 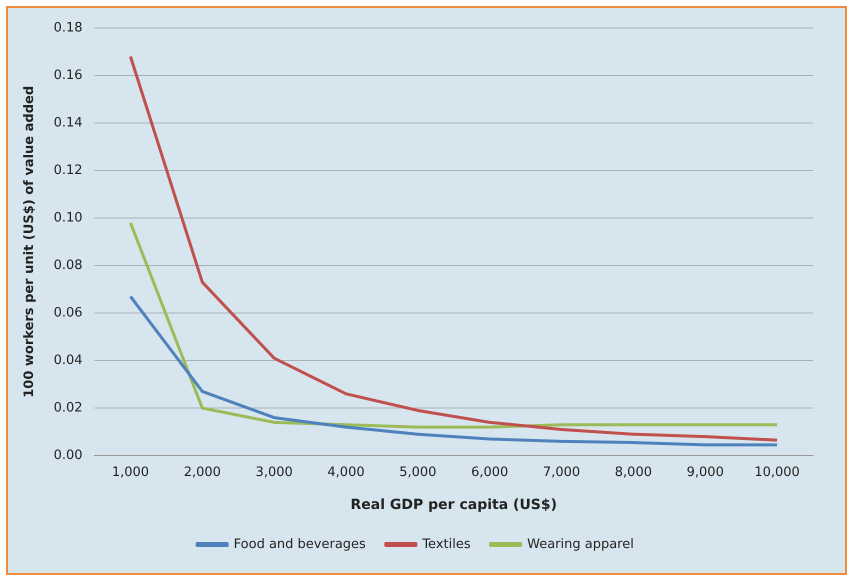 I want to click on x-tick-label: 2,000, so click(x=202, y=472).